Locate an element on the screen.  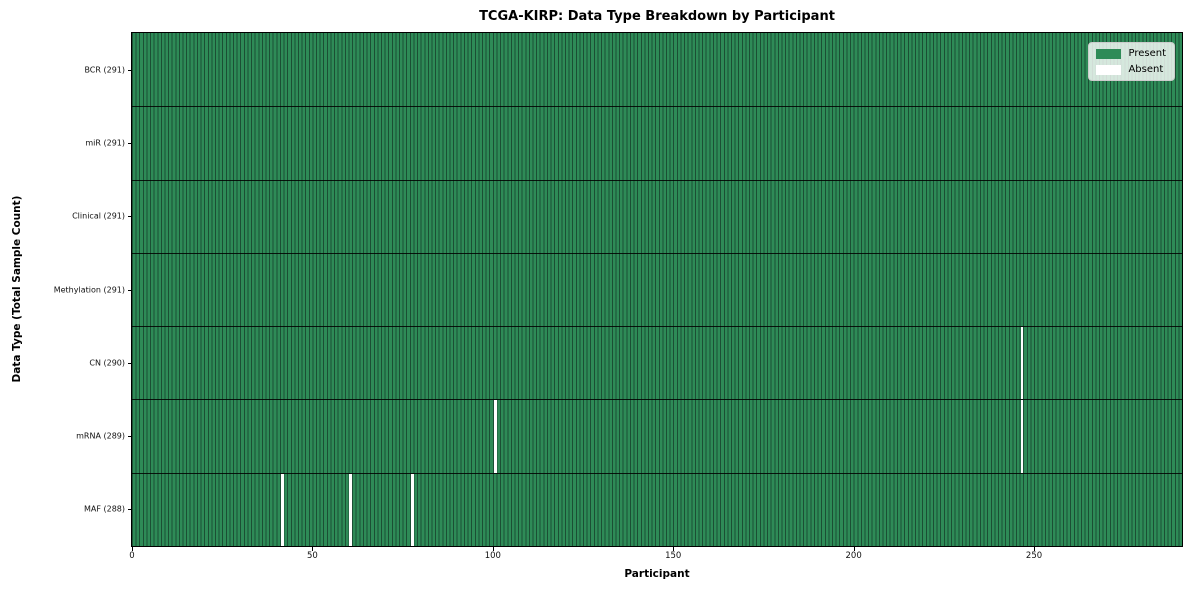
y-tick-label: Methylation (291) is located at coordinates (89, 289).